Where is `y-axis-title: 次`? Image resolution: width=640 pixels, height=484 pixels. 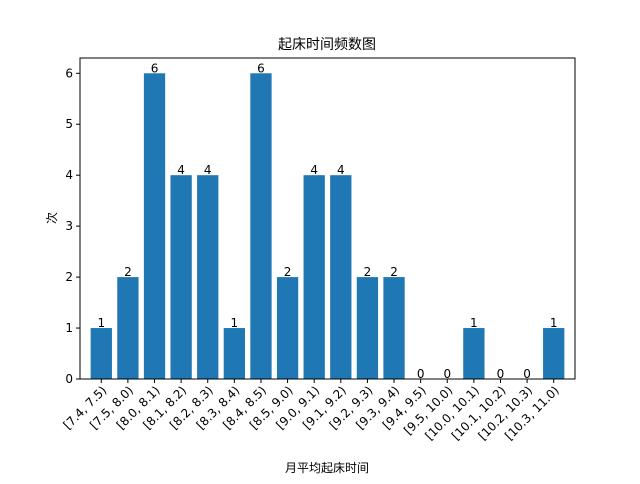 y-axis-title: 次 is located at coordinates (52, 218).